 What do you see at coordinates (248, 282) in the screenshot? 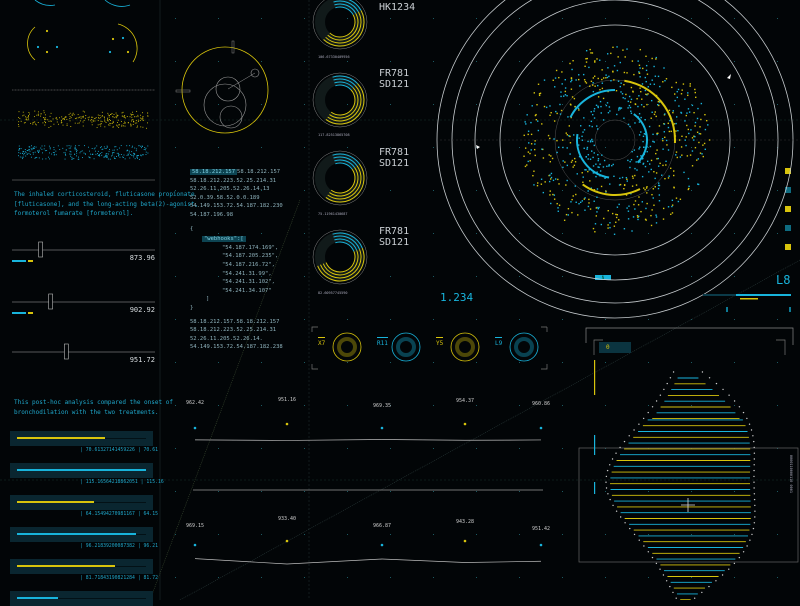
I see `code-line: "54.241.31.102",` at bounding box center [248, 282].